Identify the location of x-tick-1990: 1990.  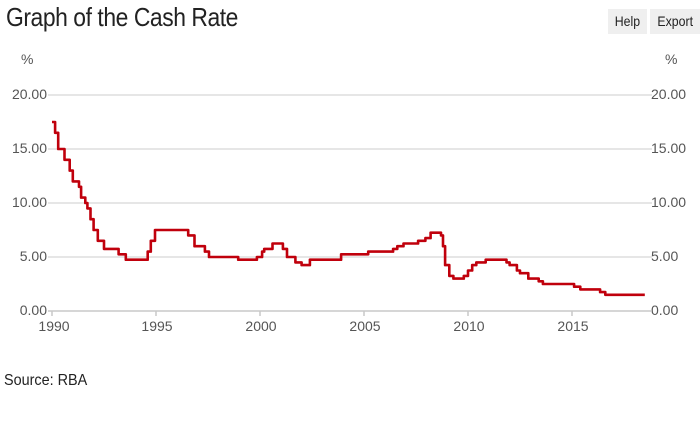
(54, 326).